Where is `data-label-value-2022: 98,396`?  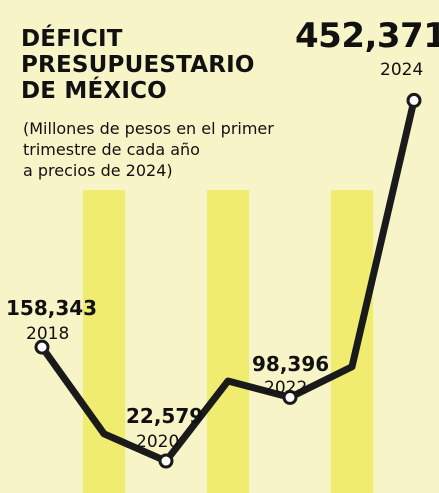
data-label-value-2022: 98,396 is located at coordinates (291, 364).